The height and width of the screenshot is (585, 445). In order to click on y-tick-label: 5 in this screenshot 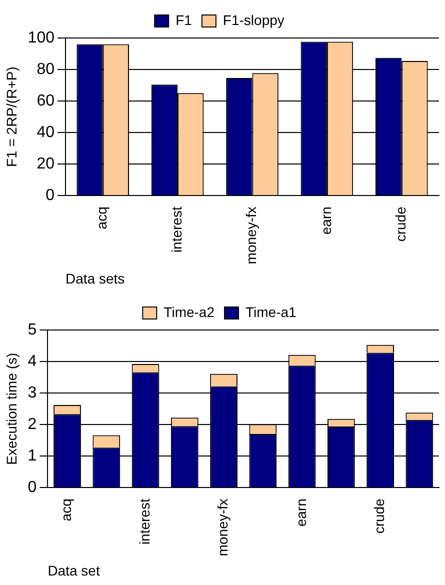, I will do `click(32, 329)`.